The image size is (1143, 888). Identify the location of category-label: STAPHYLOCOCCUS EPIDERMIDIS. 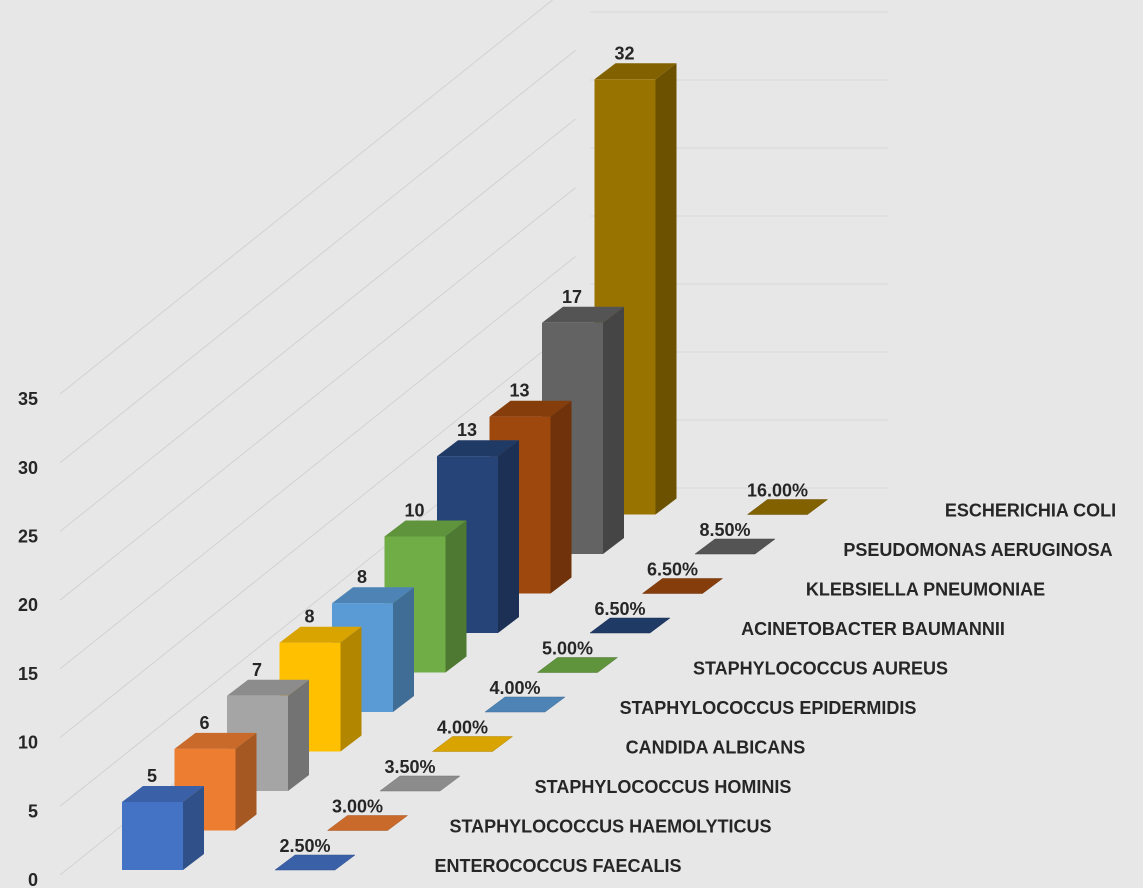
(768, 708).